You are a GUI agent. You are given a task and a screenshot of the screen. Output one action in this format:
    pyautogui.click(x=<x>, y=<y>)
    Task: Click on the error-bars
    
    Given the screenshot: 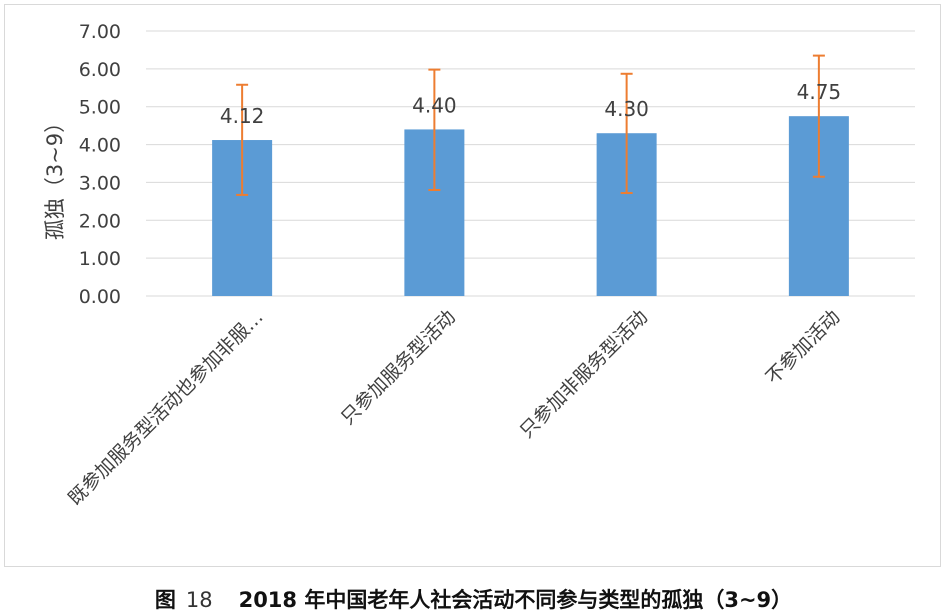 What is the action you would take?
    pyautogui.click(x=530, y=125)
    